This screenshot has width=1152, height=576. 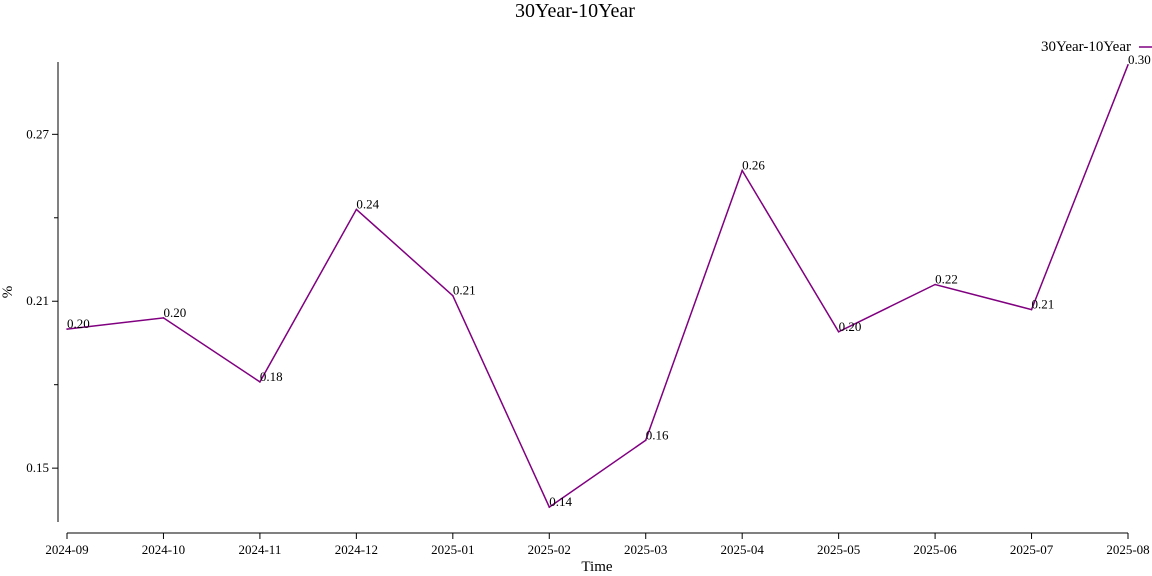 I want to click on data-label: 0.26, so click(x=753, y=164).